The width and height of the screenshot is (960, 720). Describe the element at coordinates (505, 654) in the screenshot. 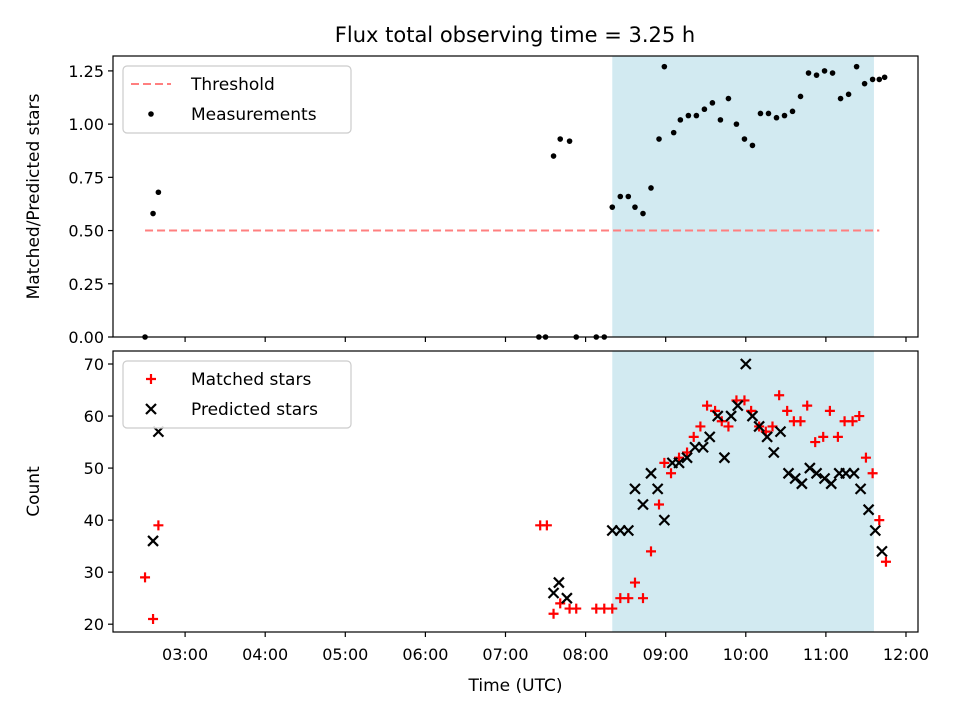

I see `x-tick-label: 07:00` at that location.